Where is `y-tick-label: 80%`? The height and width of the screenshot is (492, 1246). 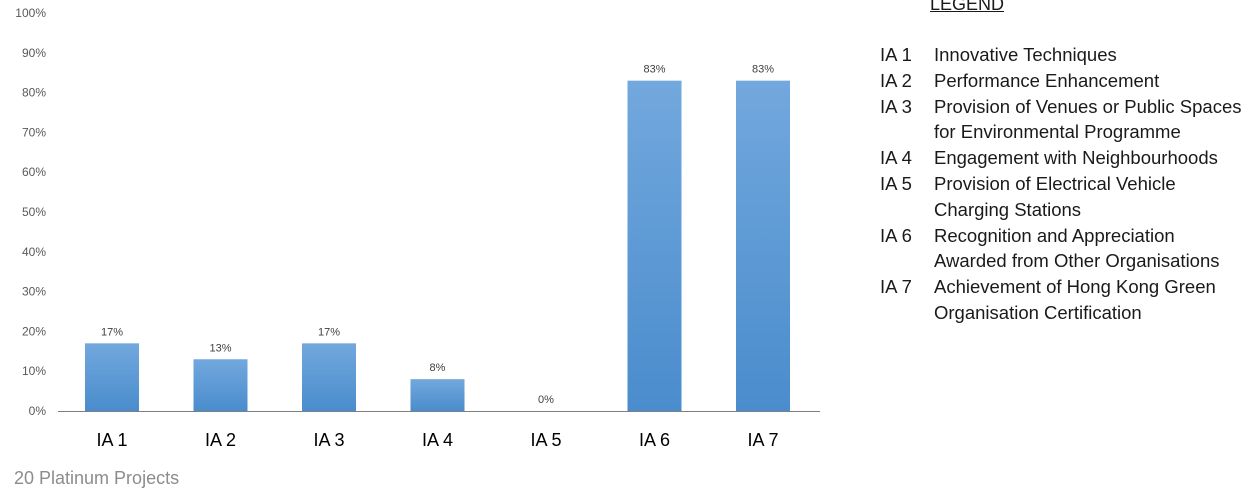
y-tick-label: 80% is located at coordinates (34, 93).